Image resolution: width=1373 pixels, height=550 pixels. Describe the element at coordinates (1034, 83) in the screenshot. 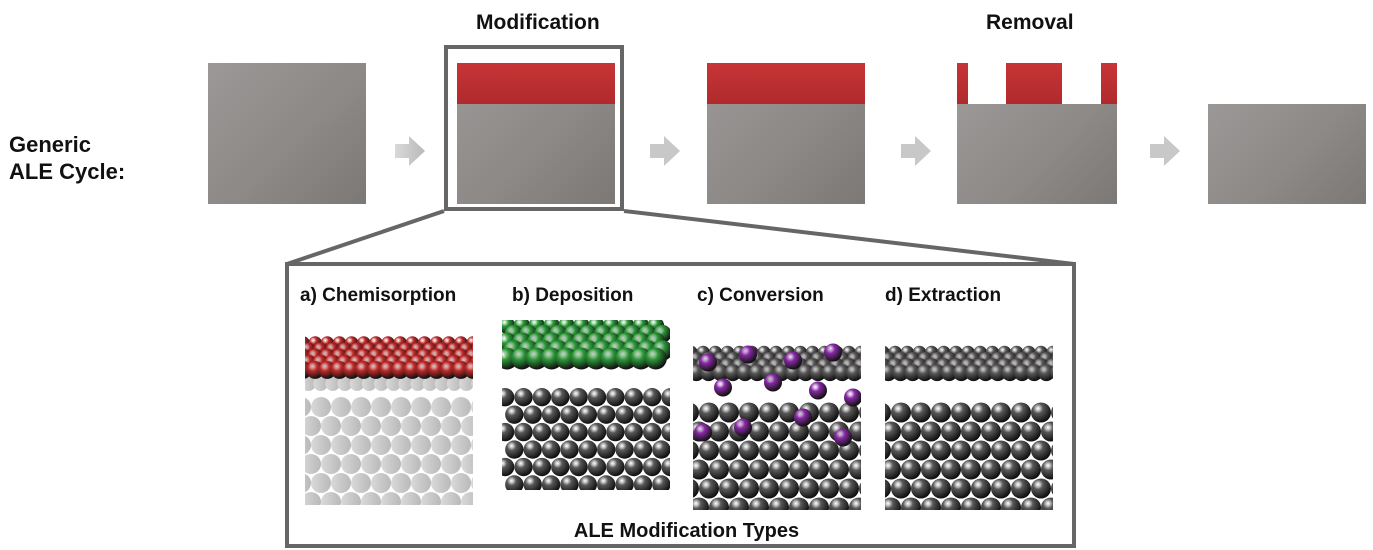

I see `removed-fragment-middle` at that location.